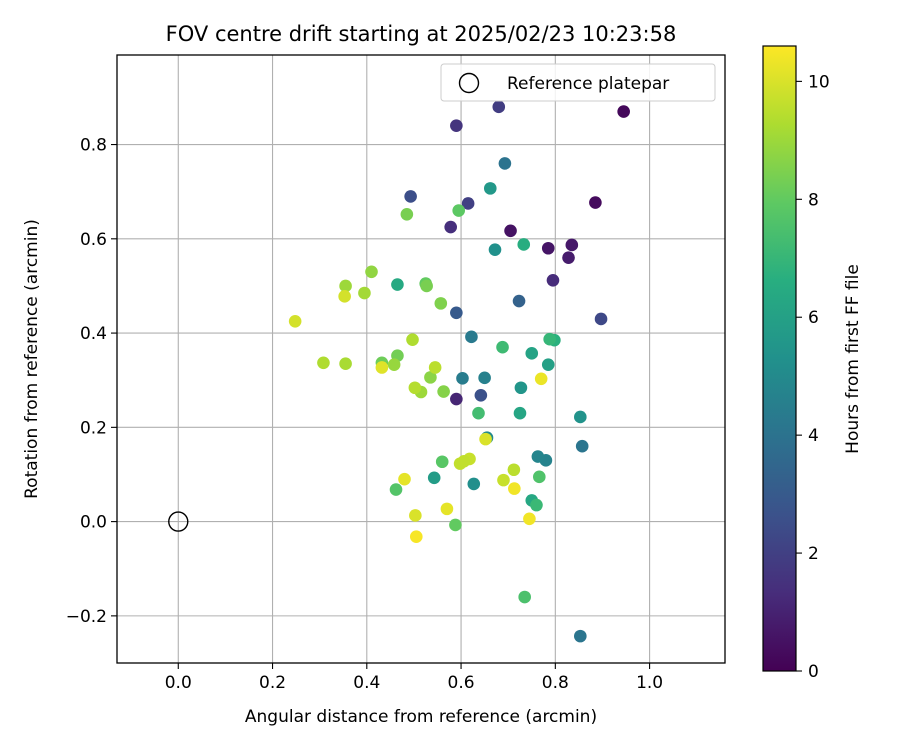 Image resolution: width=900 pixels, height=750 pixels. I want to click on x-tick-label: 0.8, so click(555, 683).